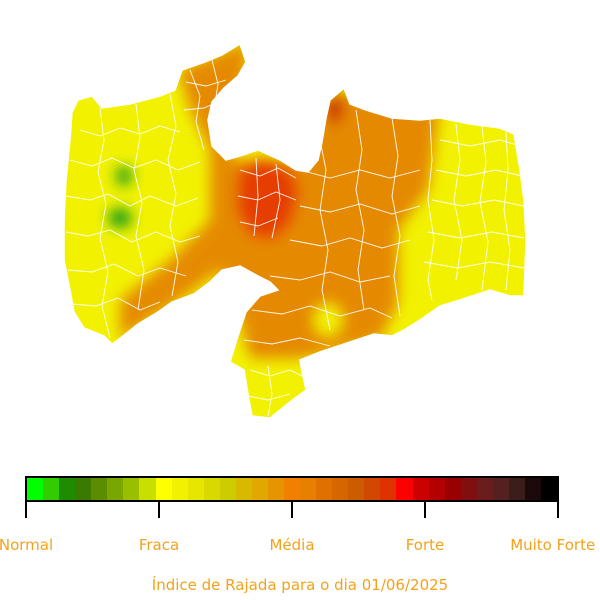  I want to click on scale-label: Forte, so click(425, 545).